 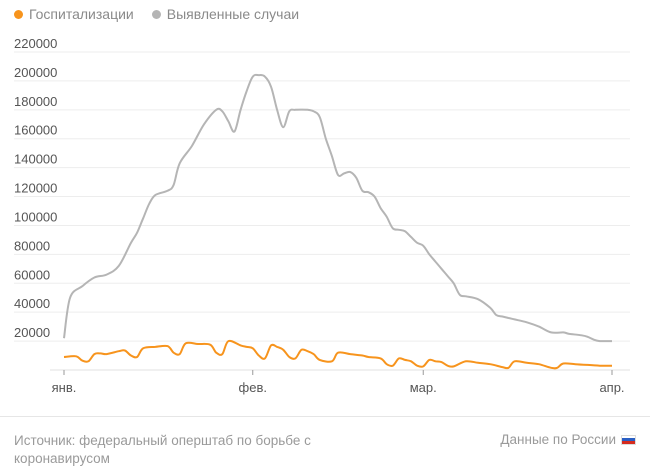 What do you see at coordinates (325, 416) in the screenshot?
I see `footer-divider` at bounding box center [325, 416].